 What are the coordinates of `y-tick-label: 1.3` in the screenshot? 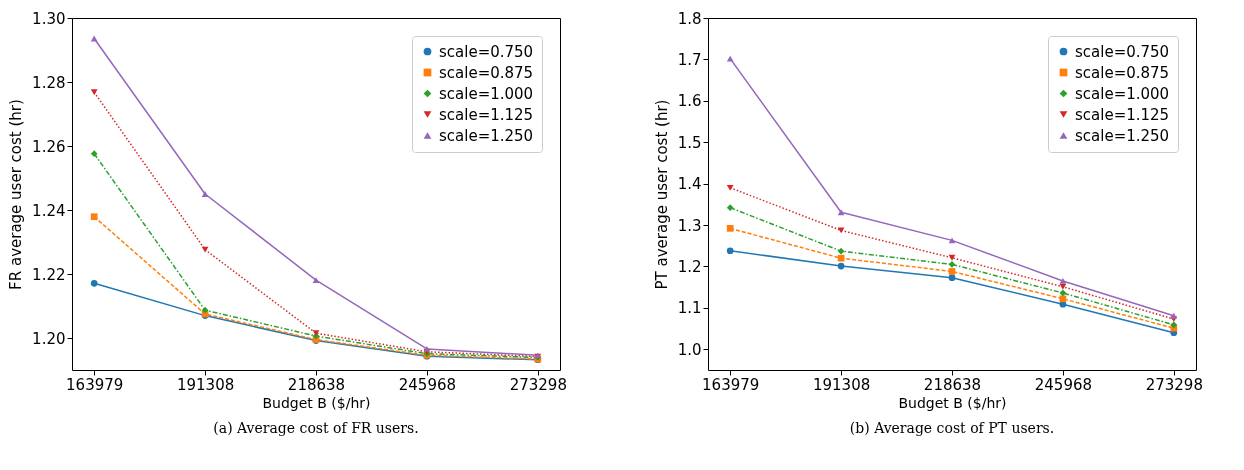 It's located at (689, 225).